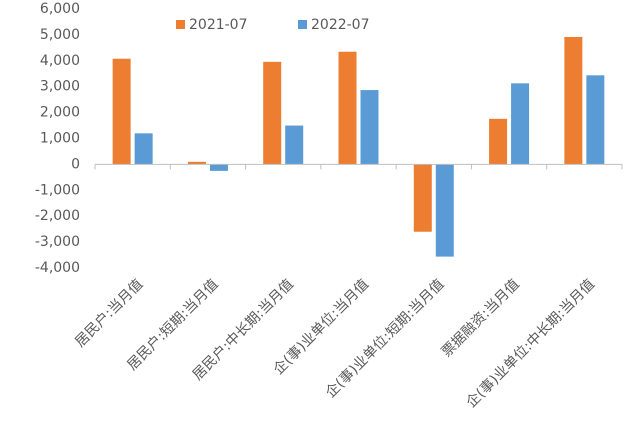  Describe the element at coordinates (75, 164) in the screenshot. I see `y-tick-label: 0` at that location.